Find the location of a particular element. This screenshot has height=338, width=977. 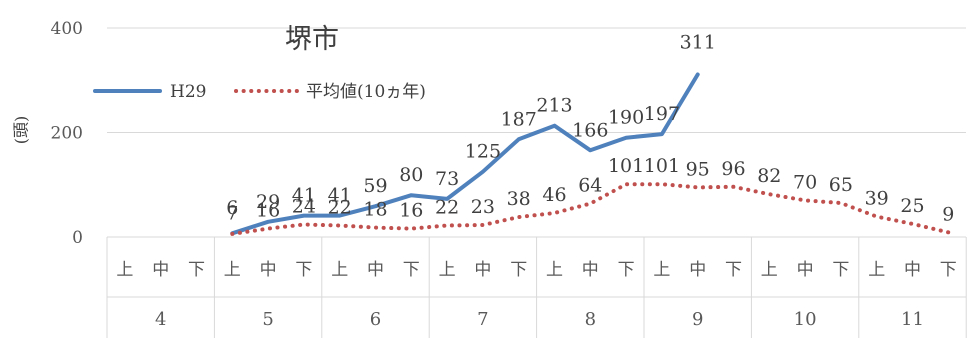

x-month-label-5: 5 is located at coordinates (267, 319).